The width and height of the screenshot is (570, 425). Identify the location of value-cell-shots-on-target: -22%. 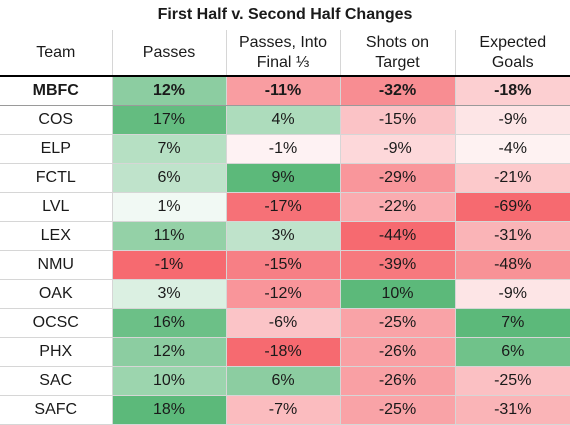
(398, 207).